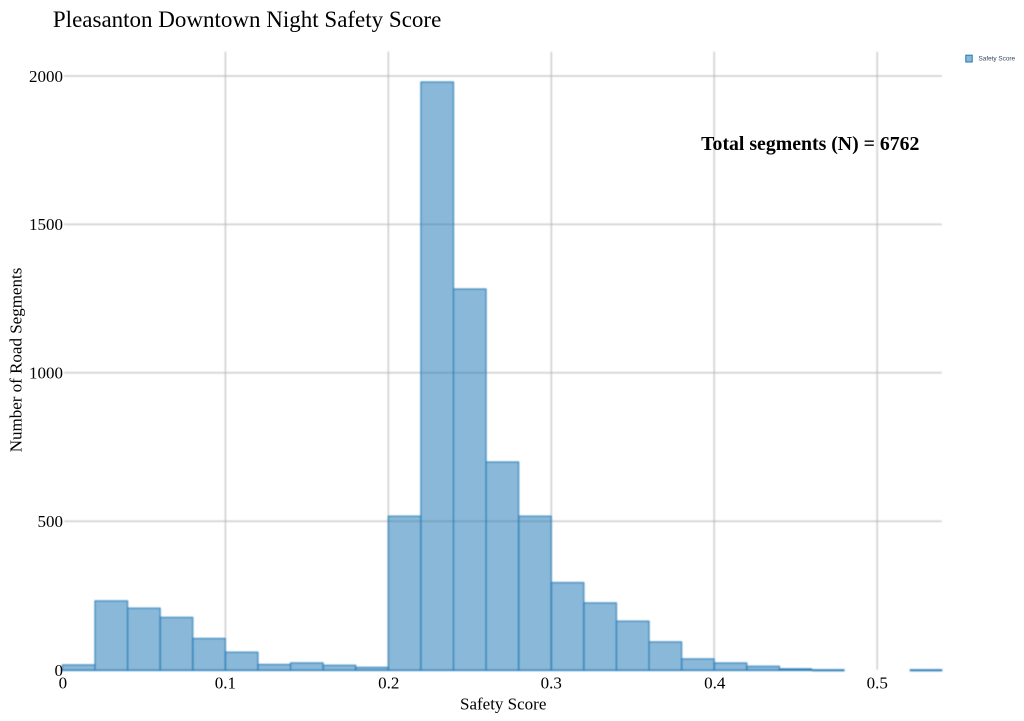 This screenshot has width=1024, height=721. Describe the element at coordinates (247, 19) in the screenshot. I see `svg-text:Pleasanton Downtown Night Safe: Pleasanton Downtown Night Safety Score` at that location.